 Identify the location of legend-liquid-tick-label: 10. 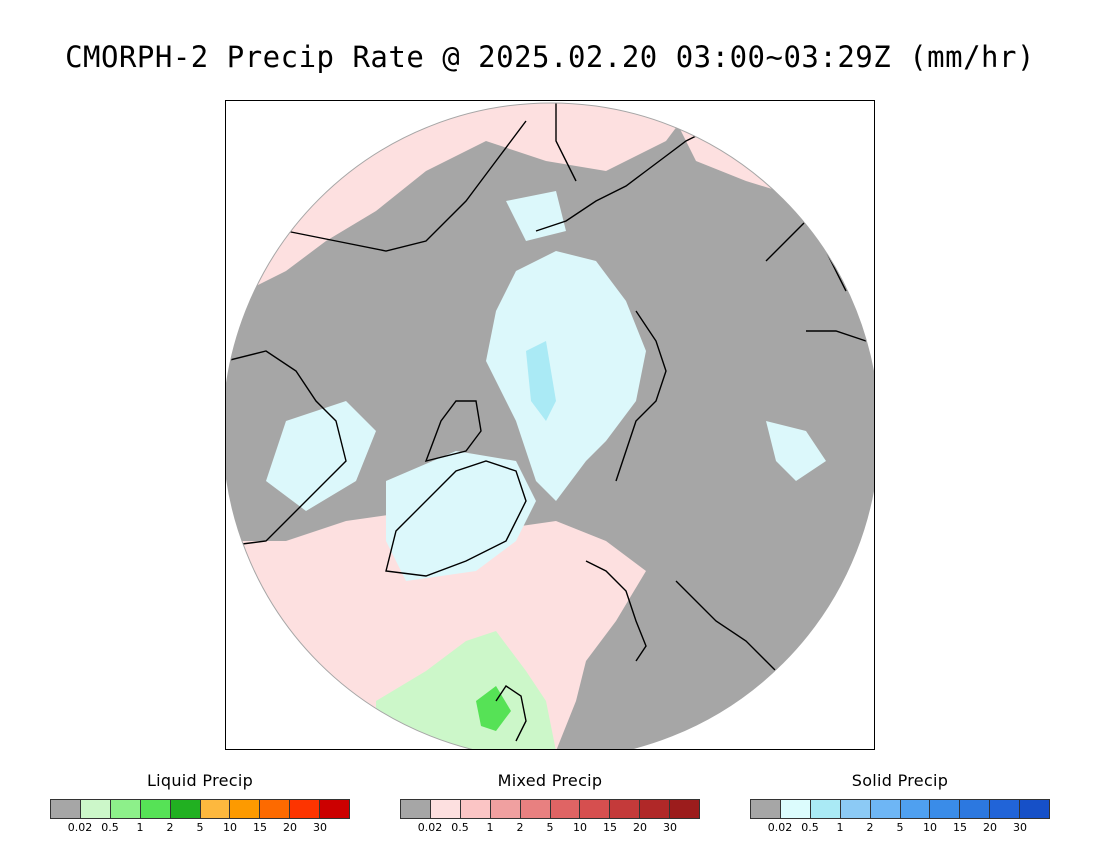
(230, 827).